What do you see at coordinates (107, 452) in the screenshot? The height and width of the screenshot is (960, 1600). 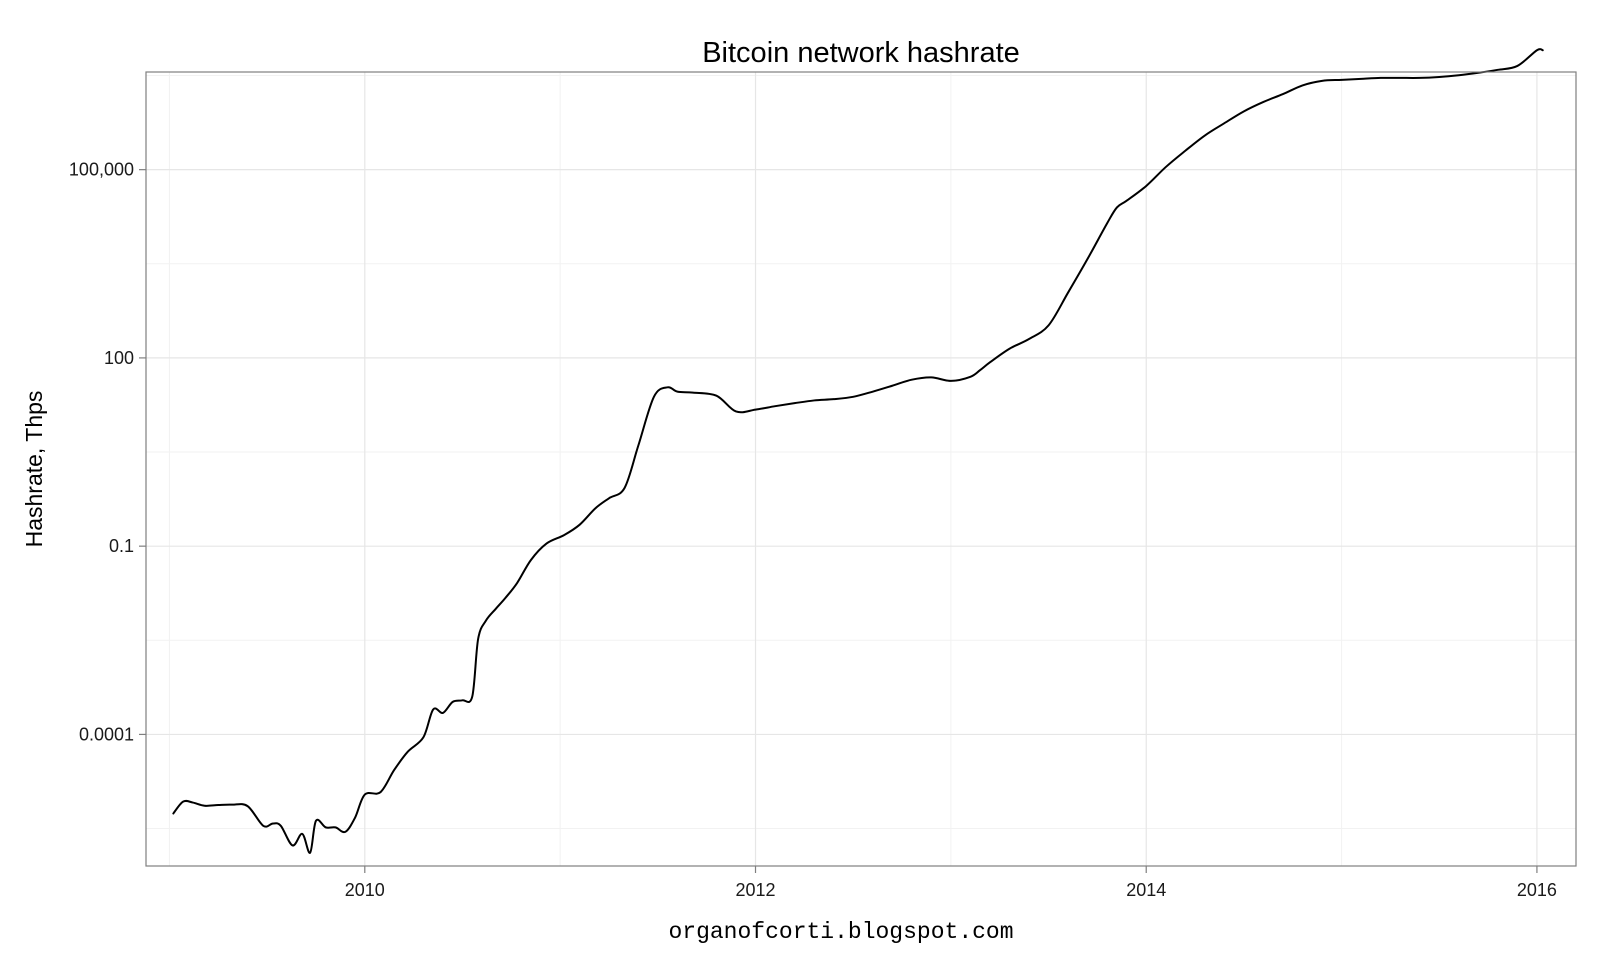 I see `y-axis-ticks: 0.0001 0.1 100 100,000` at bounding box center [107, 452].